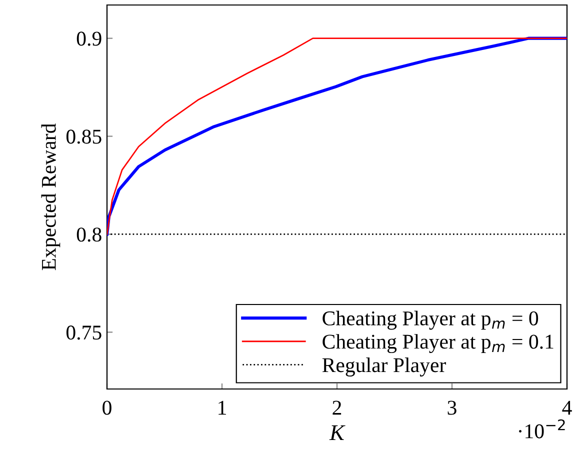 The height and width of the screenshot is (462, 577). I want to click on legend-label: Regular Player, so click(384, 367).